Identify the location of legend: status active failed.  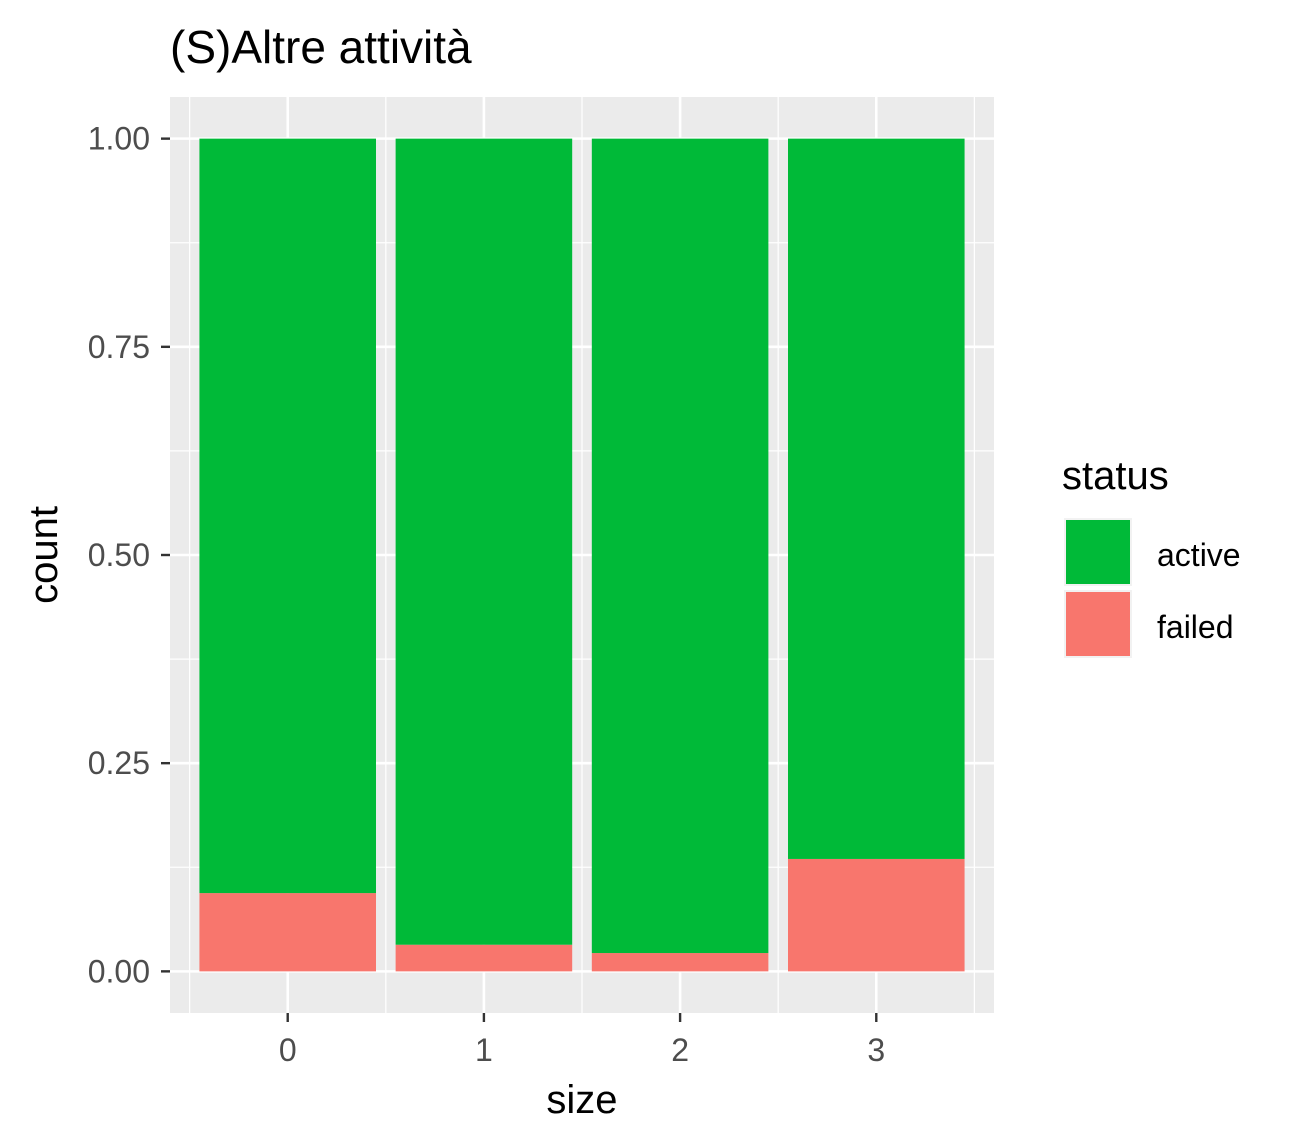
(1151, 556).